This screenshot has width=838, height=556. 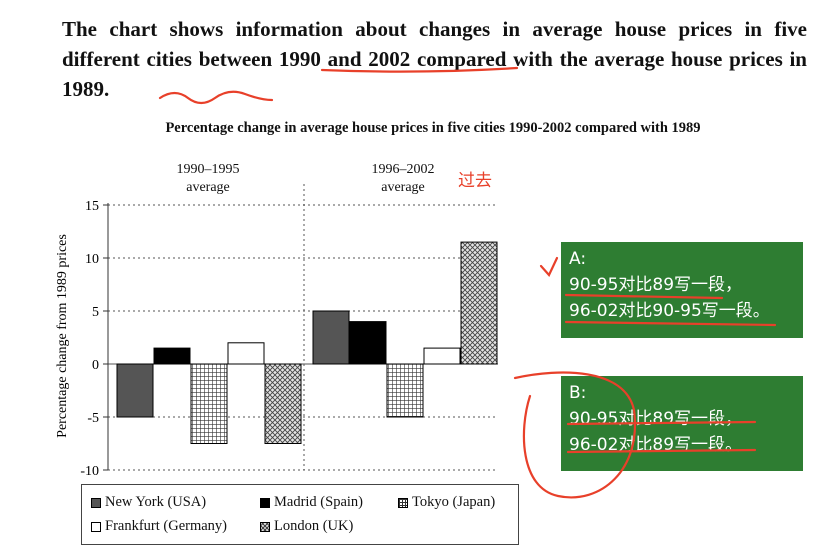 What do you see at coordinates (318, 502) in the screenshot?
I see `legend-label: Madrid (Spain)` at bounding box center [318, 502].